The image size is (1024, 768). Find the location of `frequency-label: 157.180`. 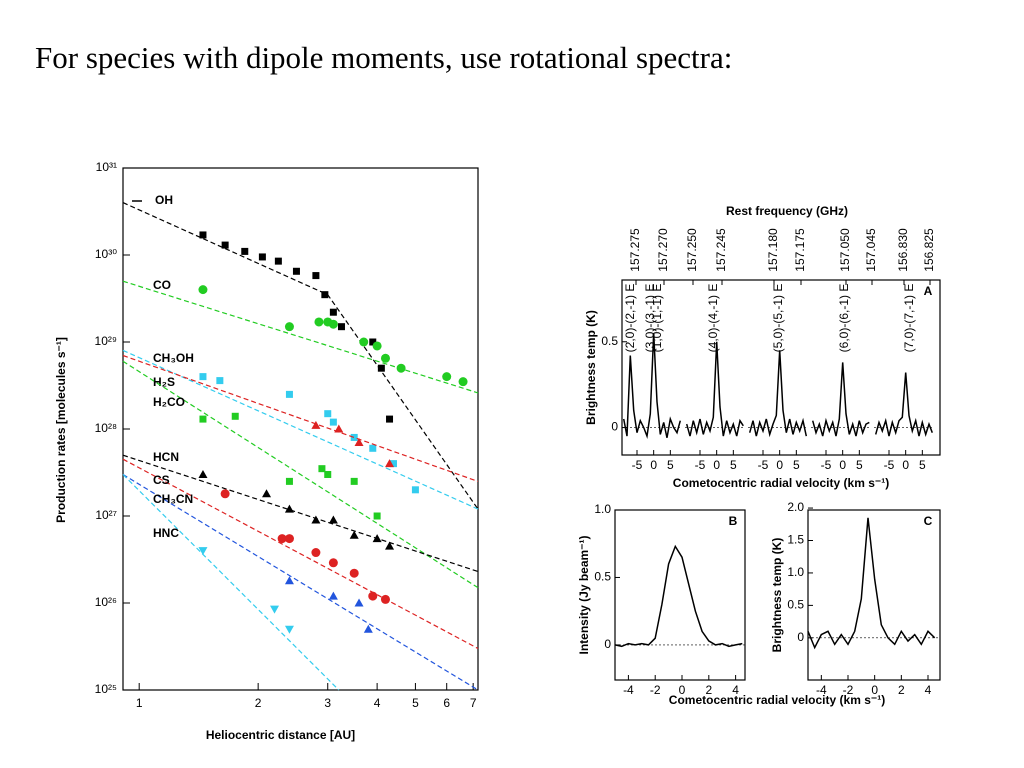

frequency-label: 157.180 is located at coordinates (773, 250).